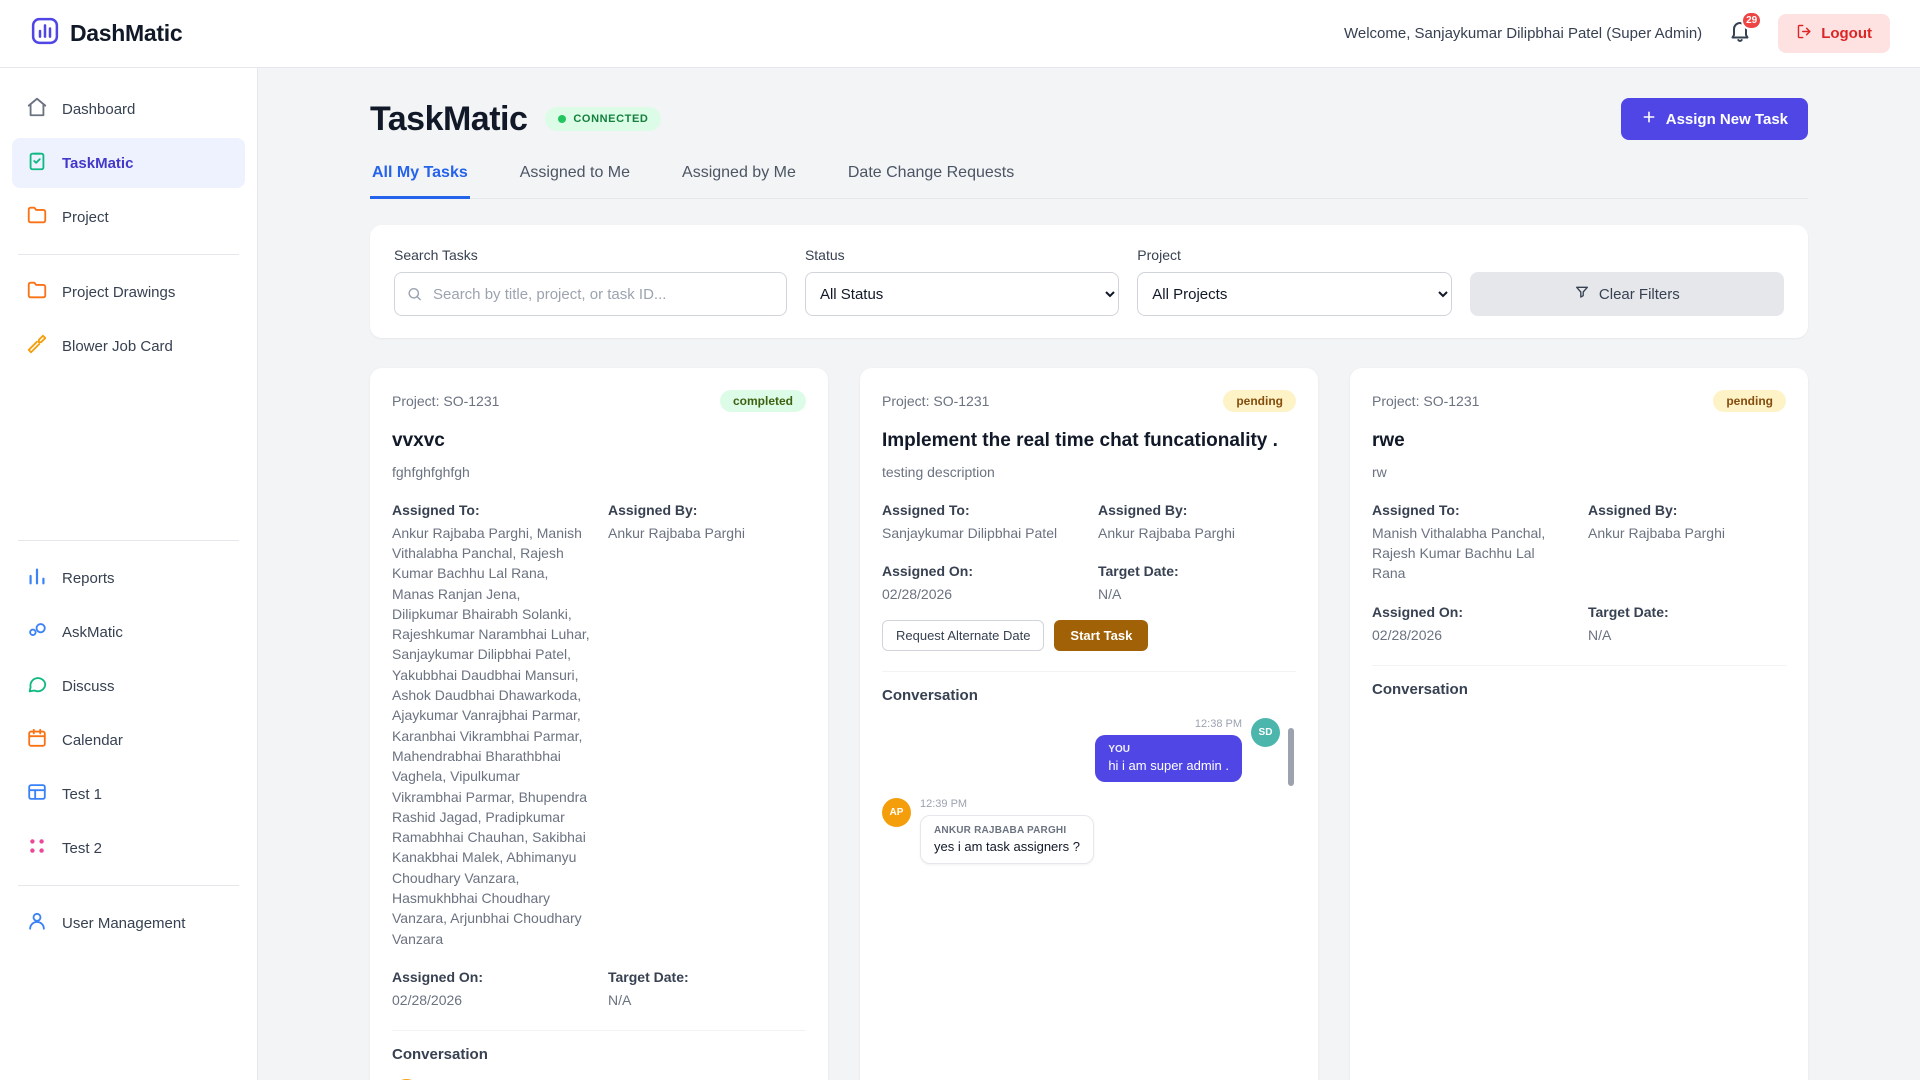 The width and height of the screenshot is (1920, 1080). What do you see at coordinates (128, 632) in the screenshot?
I see `sidebar-item-askmatic: AskMatic` at bounding box center [128, 632].